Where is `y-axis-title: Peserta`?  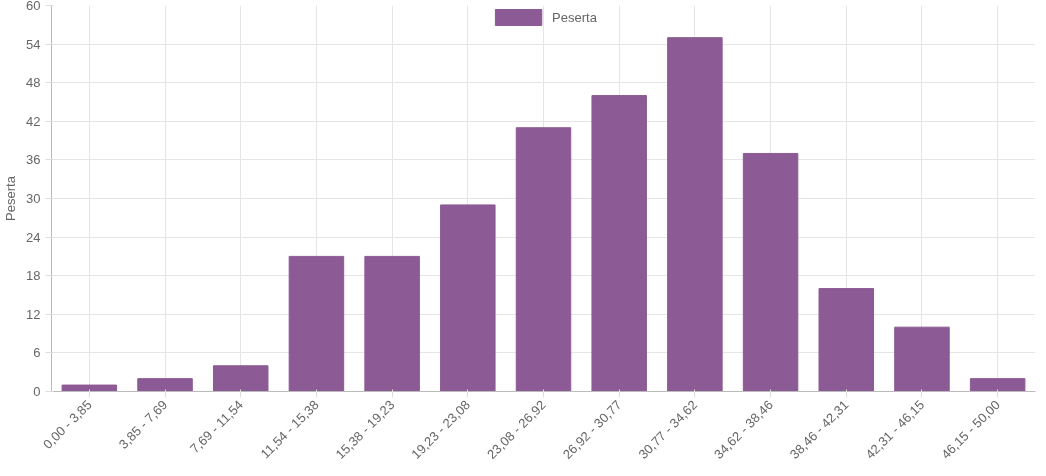 y-axis-title: Peserta is located at coordinates (11, 198).